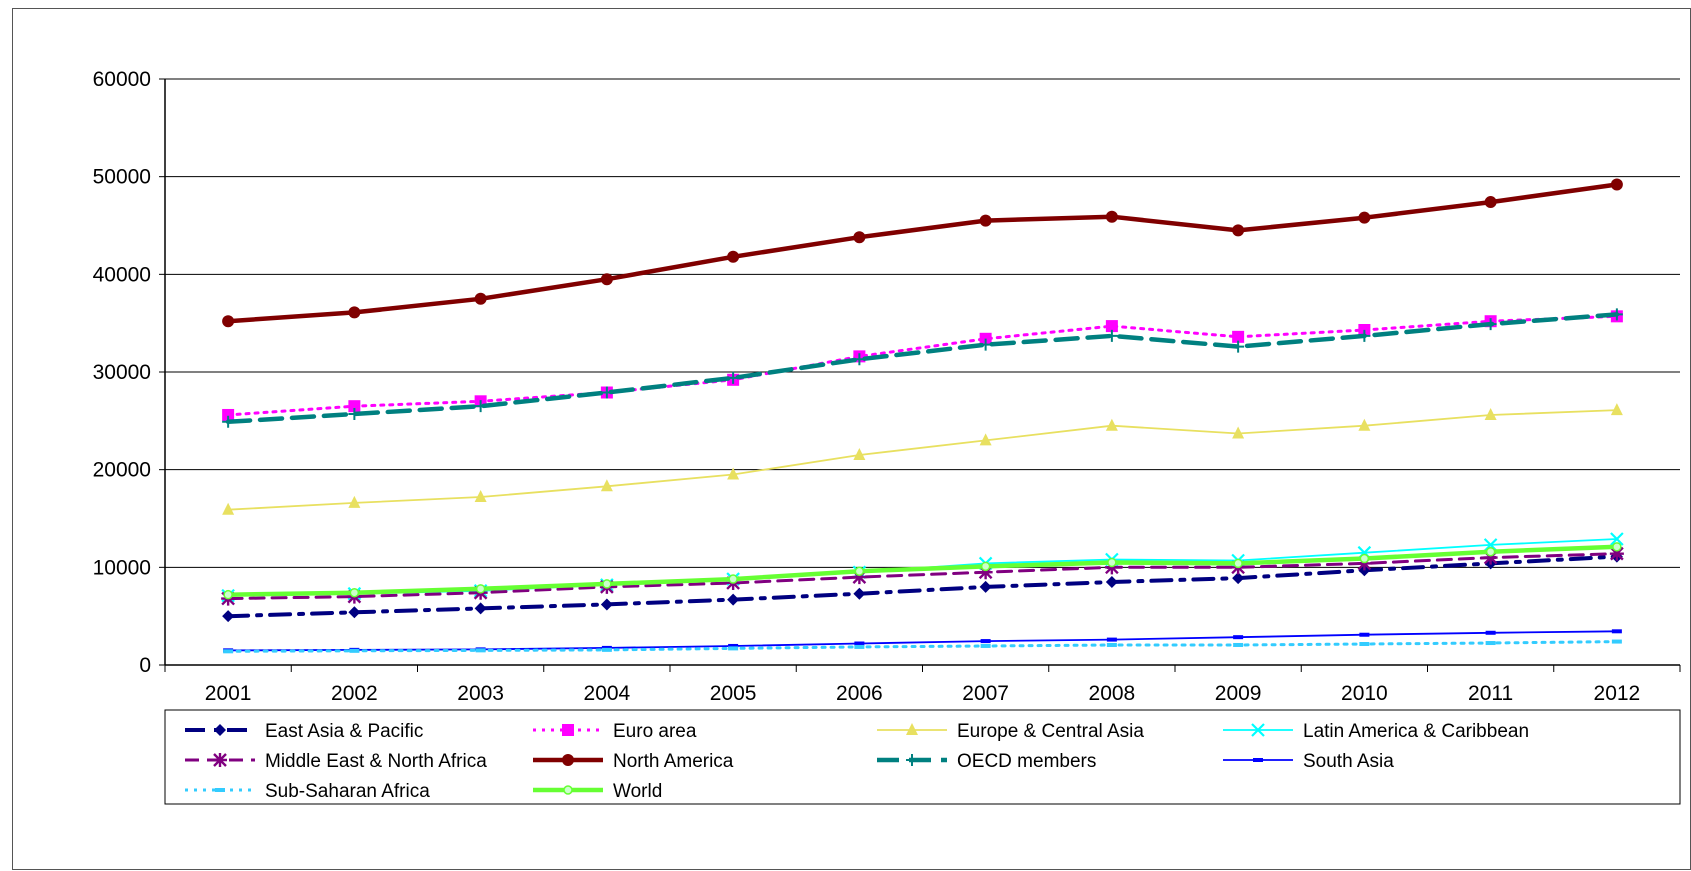 The width and height of the screenshot is (1691, 871). I want to click on x-tick-label: 2007, so click(985, 693).